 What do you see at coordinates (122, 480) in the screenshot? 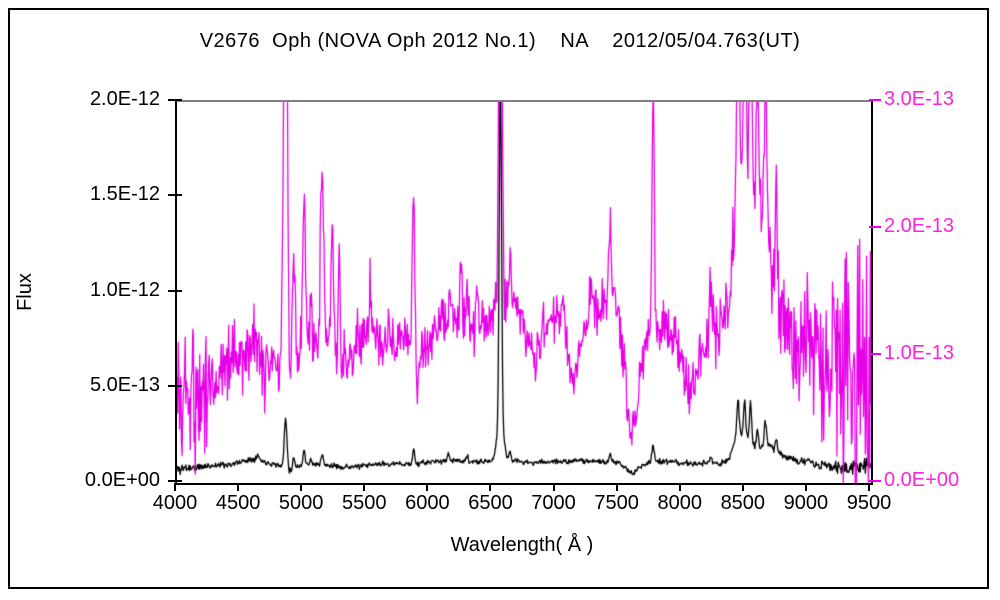
I see `y-left-tick-label: 0.0E+00` at bounding box center [122, 480].